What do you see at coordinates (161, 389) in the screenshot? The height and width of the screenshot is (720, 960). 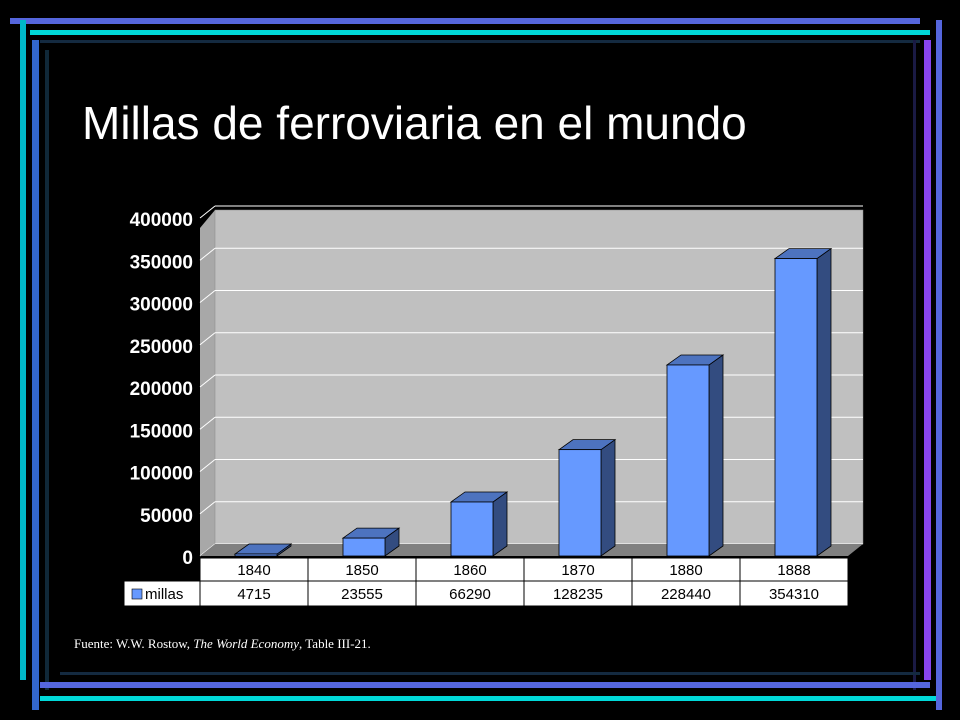 I see `y-tick-label: 200000` at bounding box center [161, 389].